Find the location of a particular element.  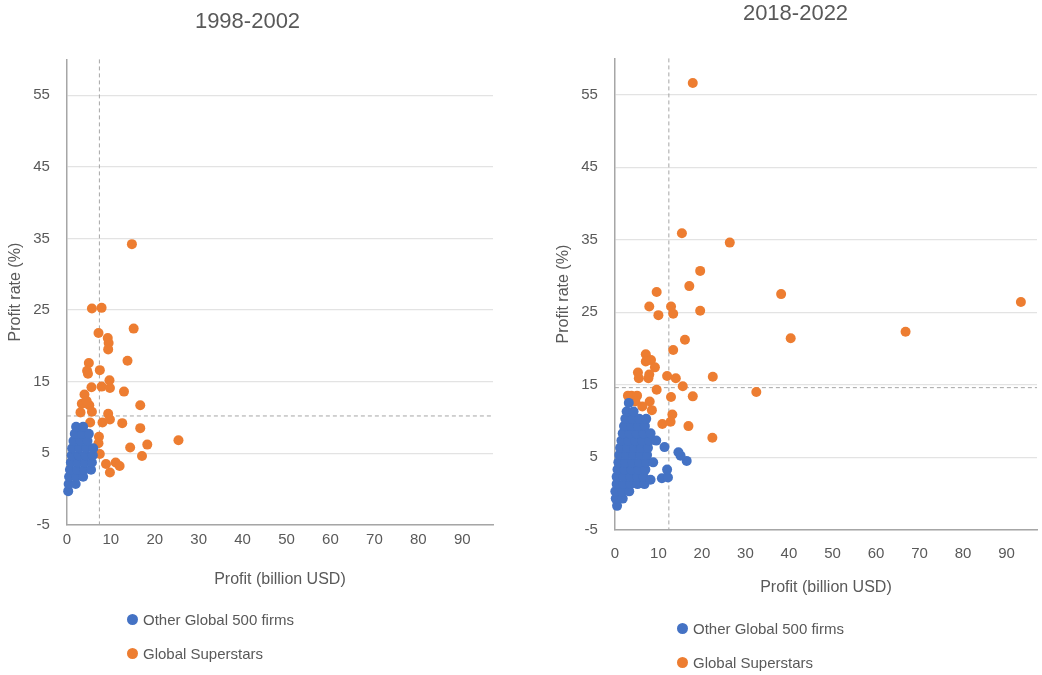

chart-title: 2018-2022 is located at coordinates (795, 13).